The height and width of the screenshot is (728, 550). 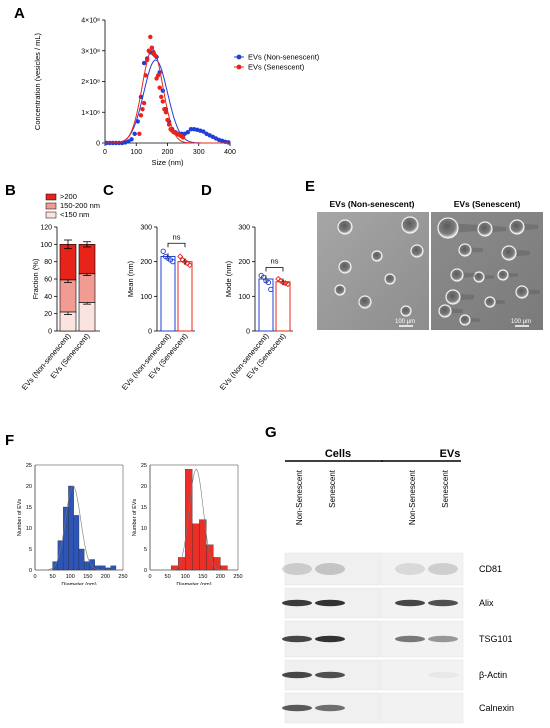 What do you see at coordinates (276, 67) in the screenshot?
I see `legend-label: EVs (Senescent)` at bounding box center [276, 67].